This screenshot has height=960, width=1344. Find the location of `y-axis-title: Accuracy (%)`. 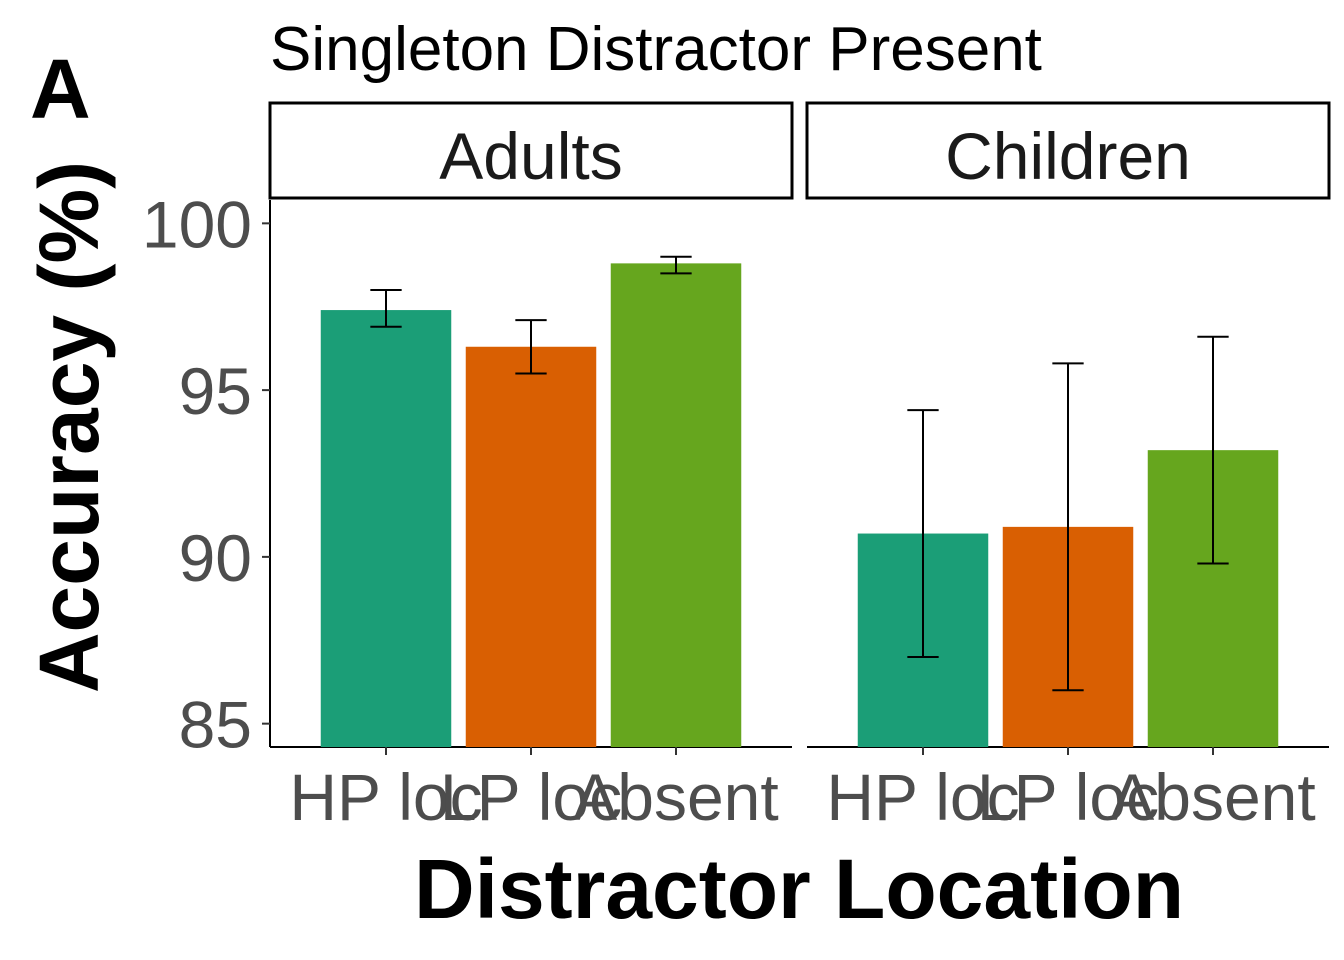

y-axis-title: Accuracy (%) is located at coordinates (69, 427).